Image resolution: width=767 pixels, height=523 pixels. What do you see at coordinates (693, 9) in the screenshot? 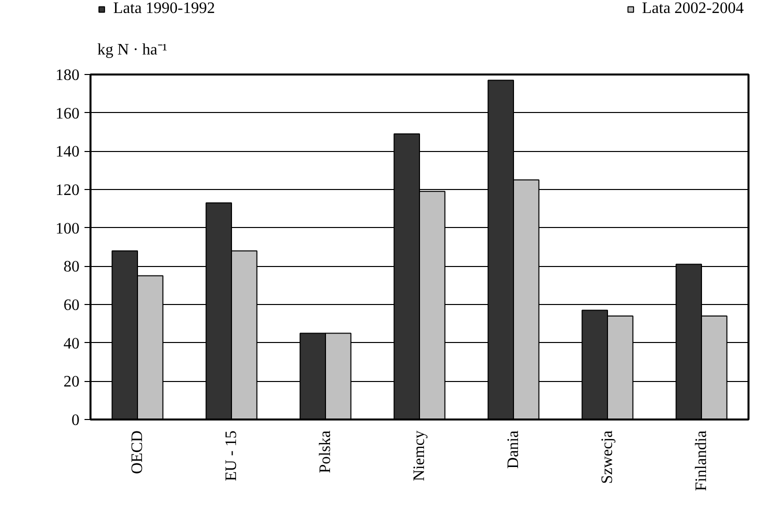
I see `legend-label: Lata 2002-2004` at bounding box center [693, 9].